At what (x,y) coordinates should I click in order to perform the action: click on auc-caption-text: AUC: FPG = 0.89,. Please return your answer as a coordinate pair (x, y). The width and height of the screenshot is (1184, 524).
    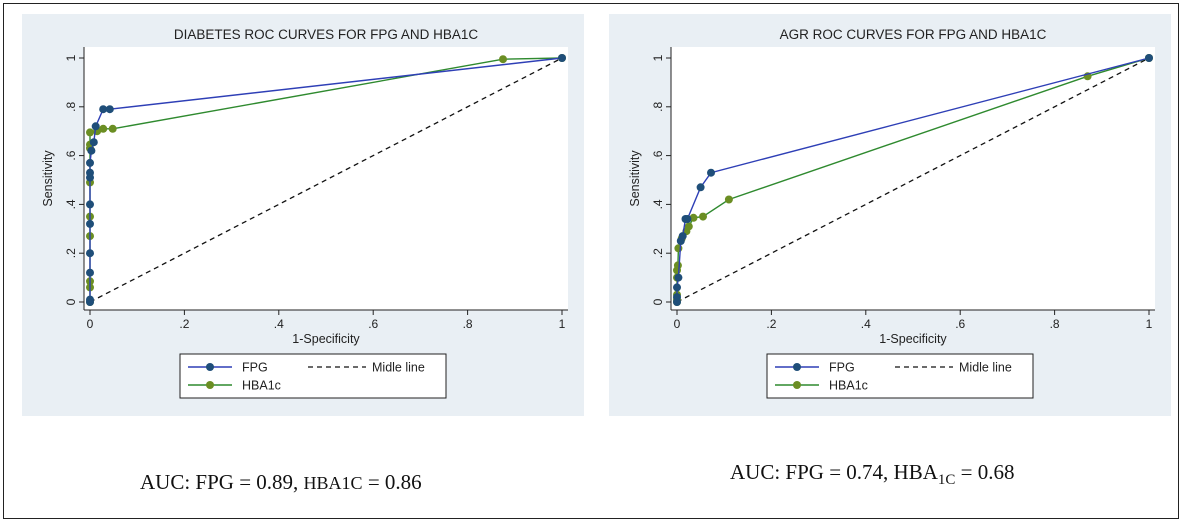
    Looking at the image, I should click on (222, 482).